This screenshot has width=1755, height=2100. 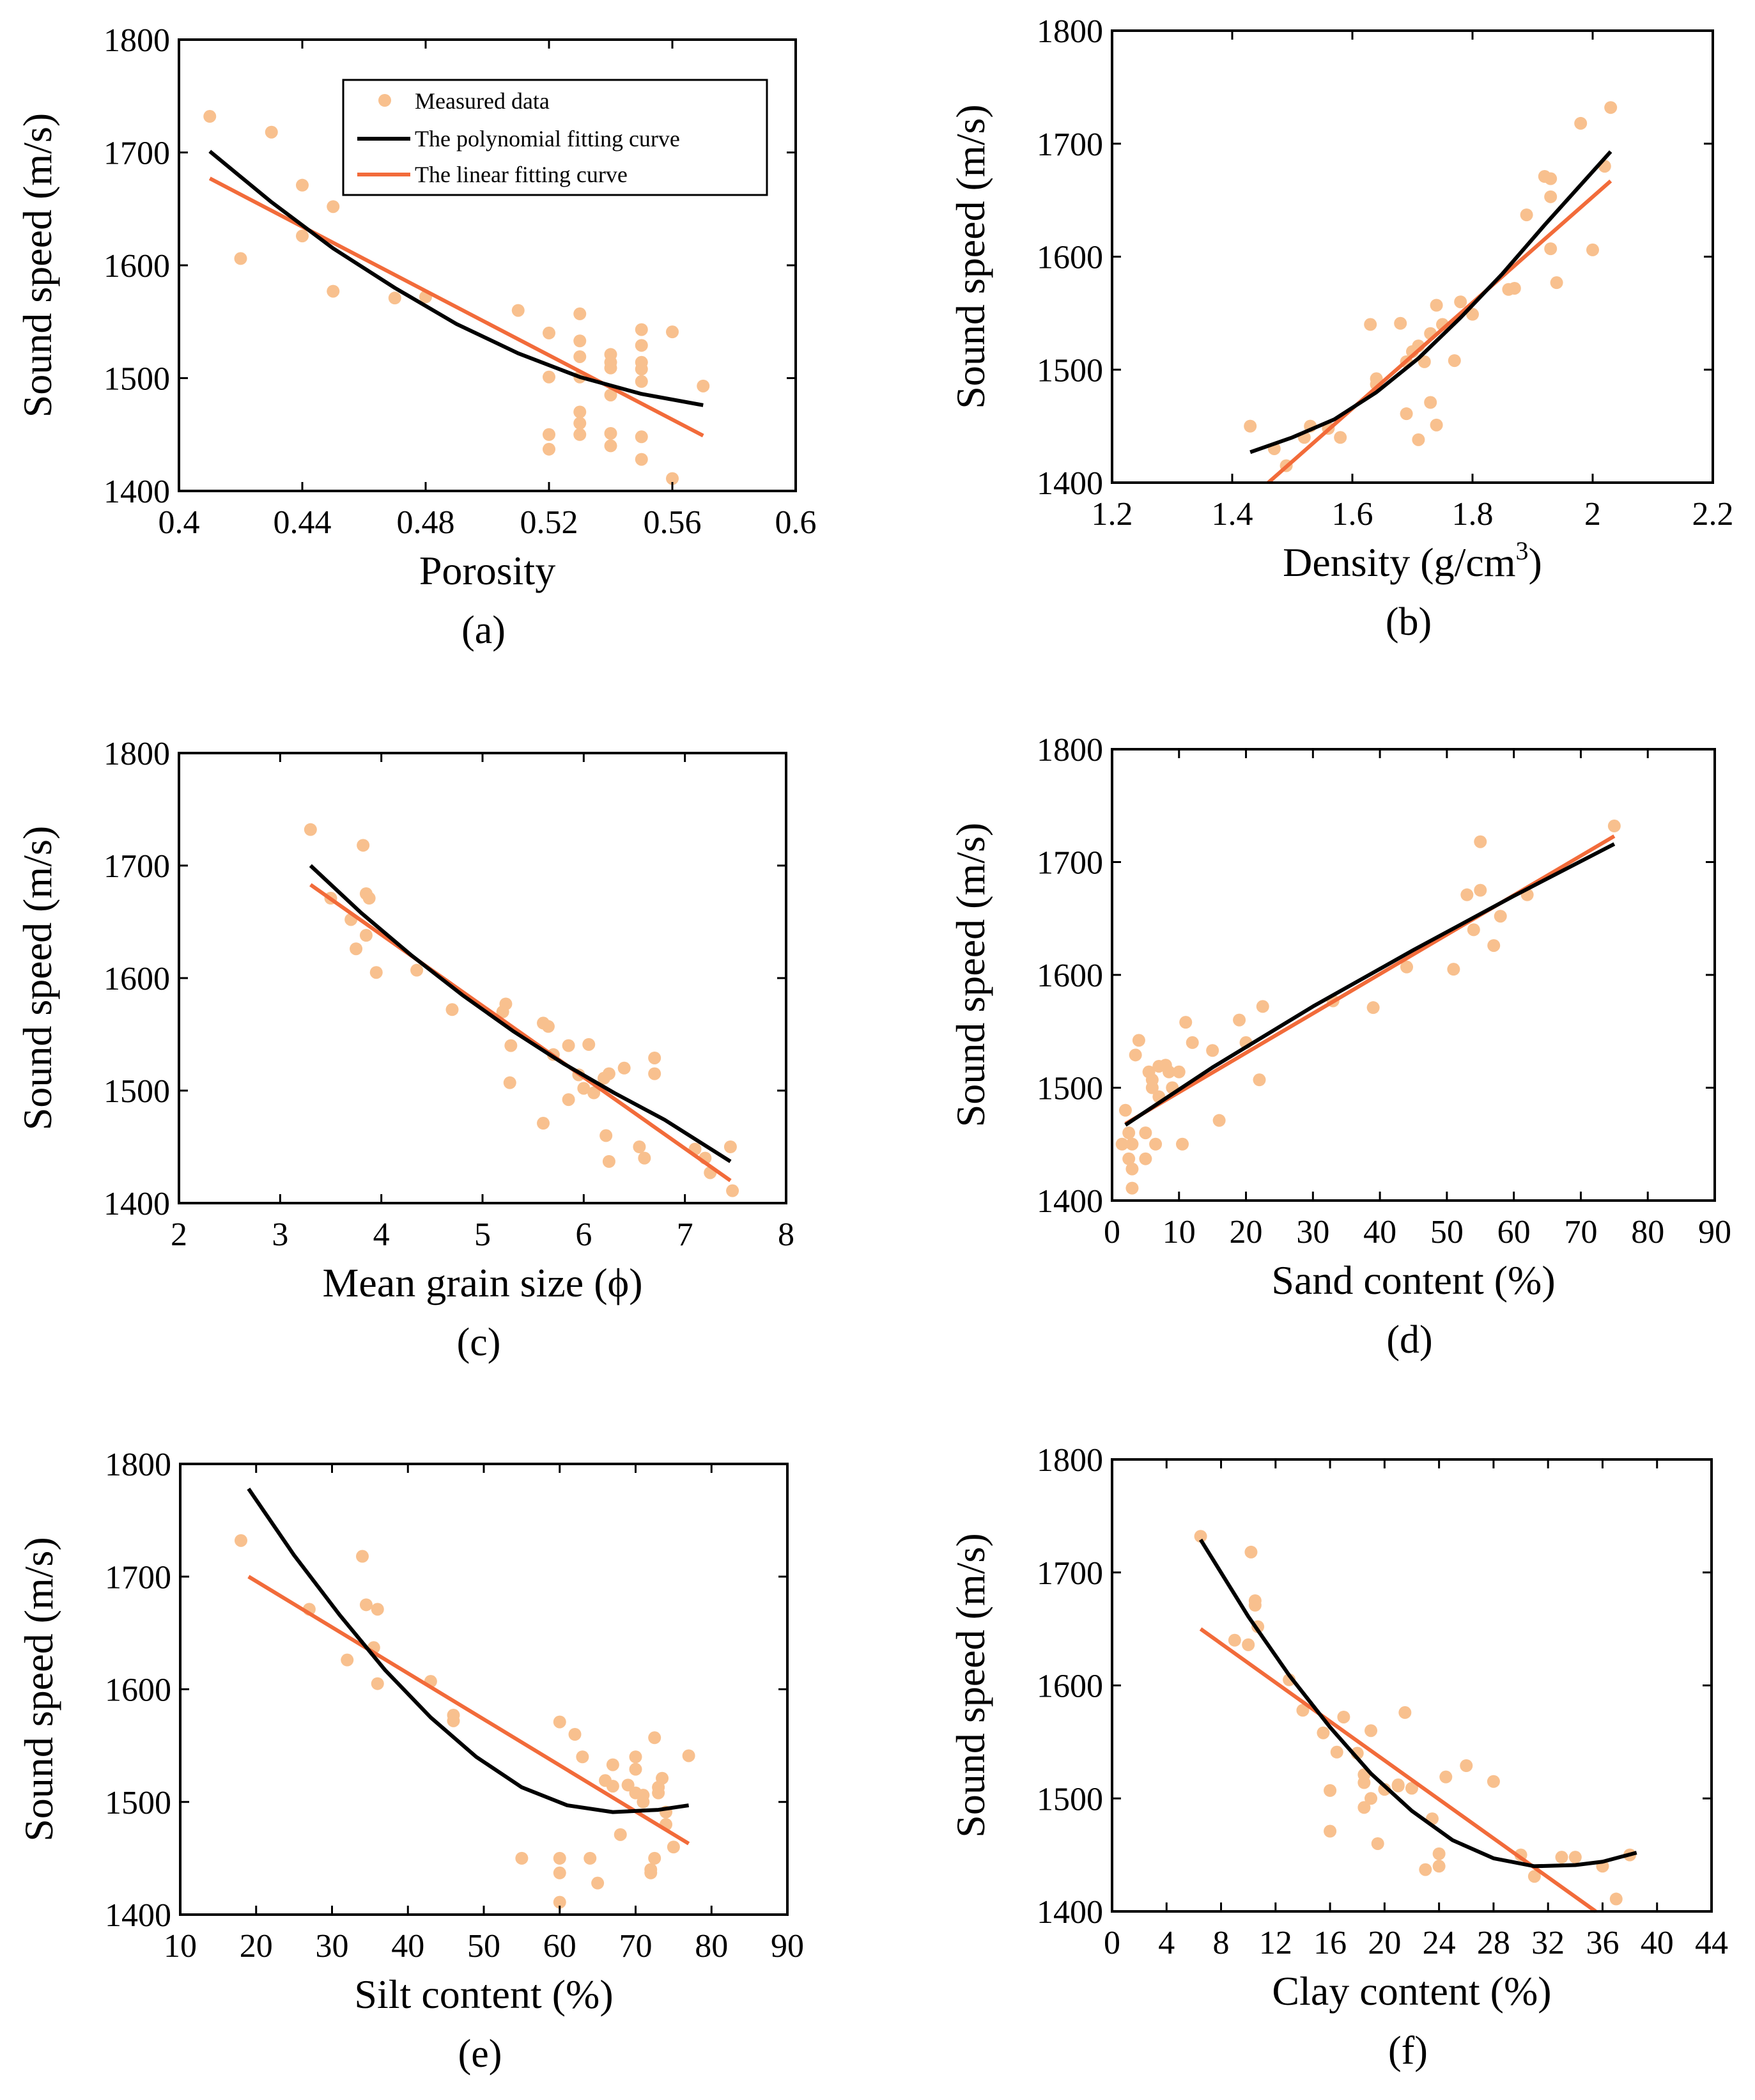 I want to click on x-tick-label: 80, so click(x=1647, y=1232).